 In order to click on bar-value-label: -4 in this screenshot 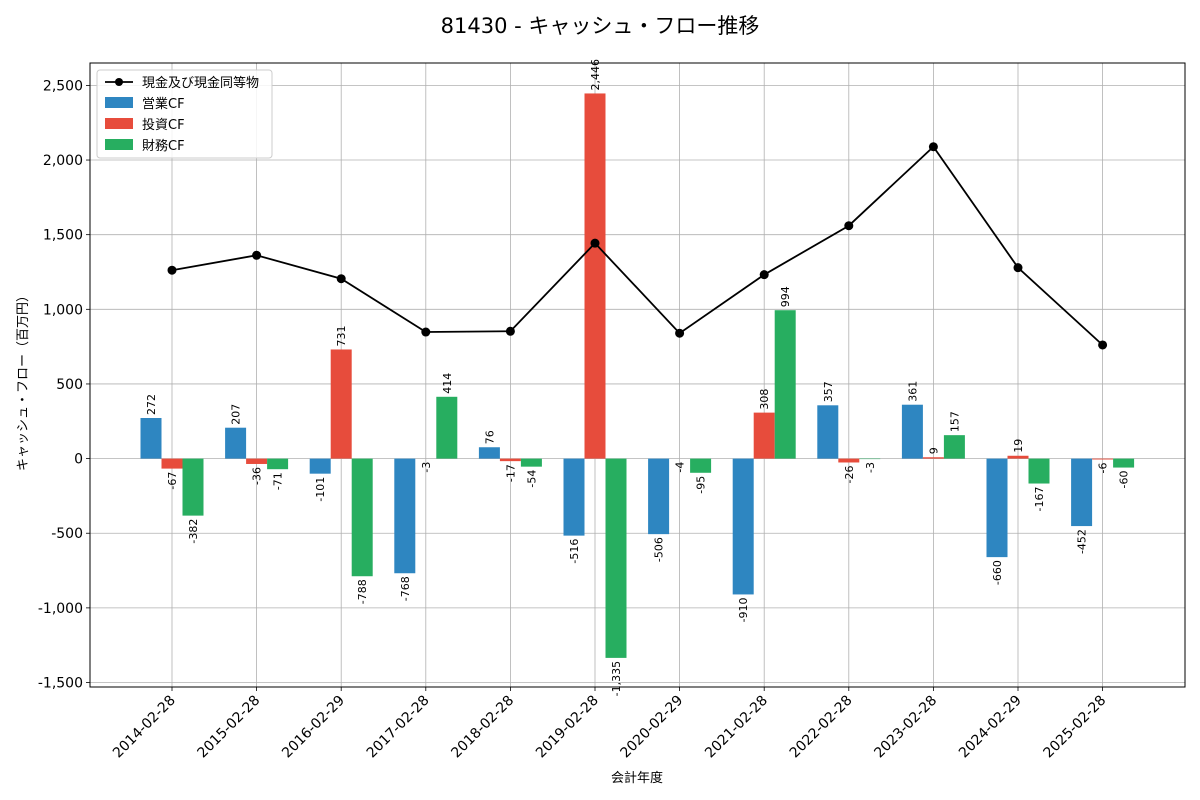, I will do `click(680, 467)`.